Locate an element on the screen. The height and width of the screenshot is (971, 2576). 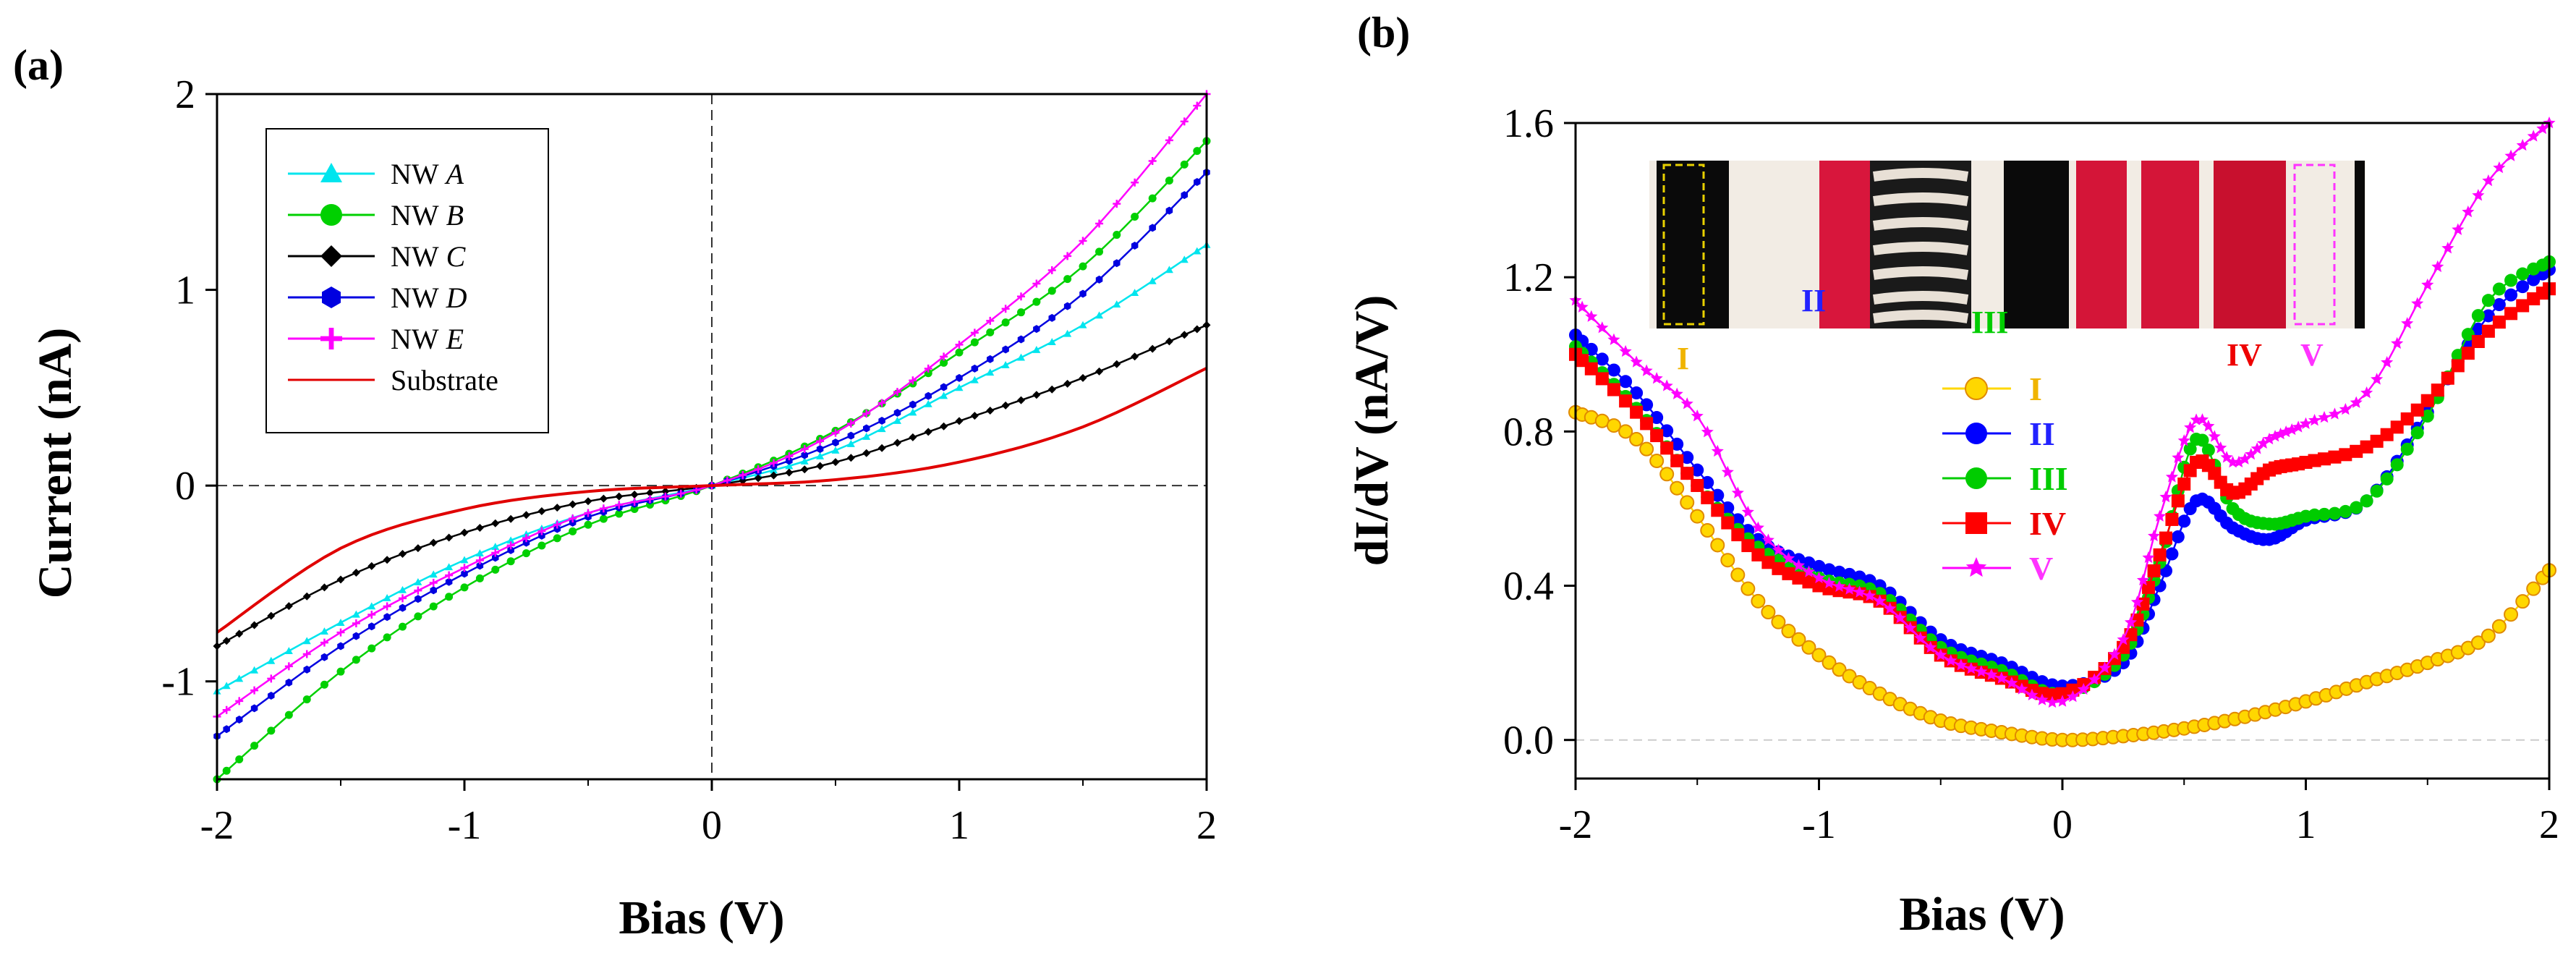
legend-item-i: I is located at coordinates (1992, 388).